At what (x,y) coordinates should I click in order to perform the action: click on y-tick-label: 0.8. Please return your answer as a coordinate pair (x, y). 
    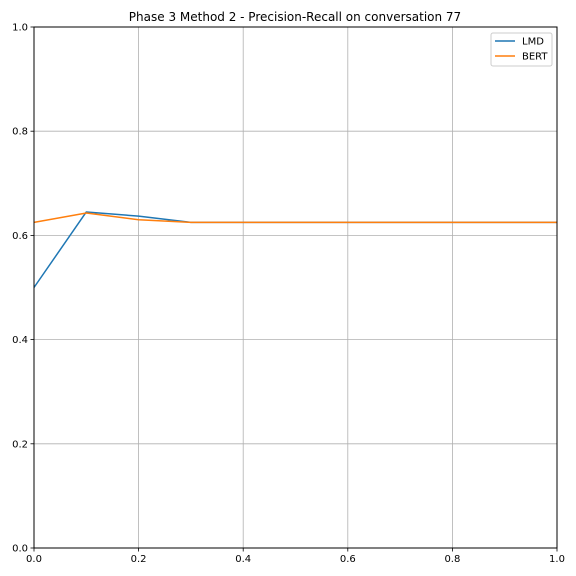
    Looking at the image, I should click on (20, 132).